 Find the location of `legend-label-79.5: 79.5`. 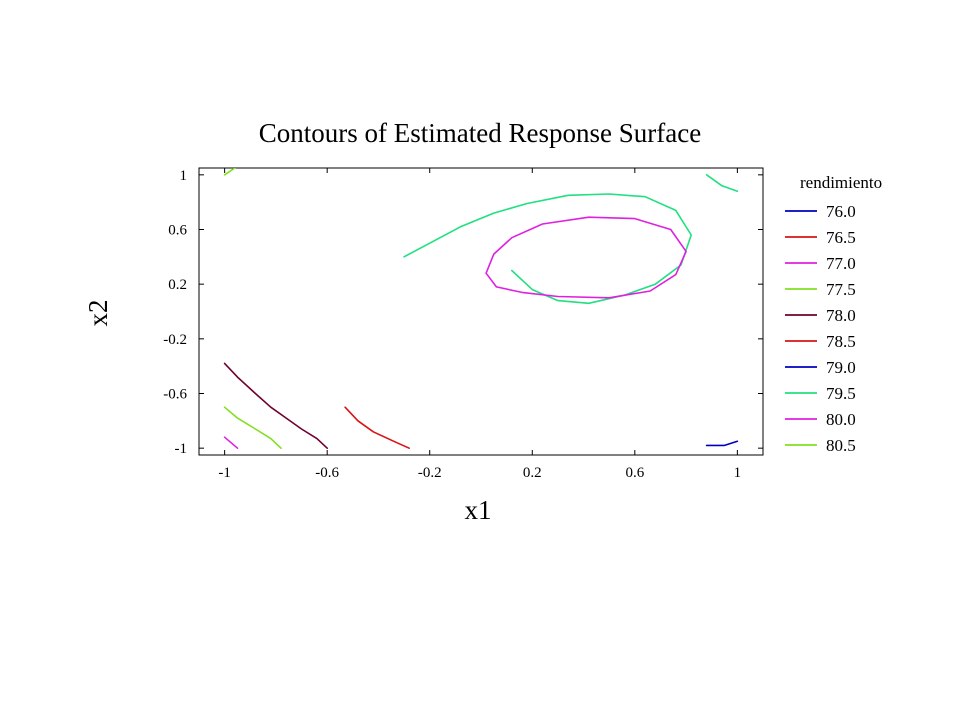

legend-label-79.5: 79.5 is located at coordinates (841, 393).